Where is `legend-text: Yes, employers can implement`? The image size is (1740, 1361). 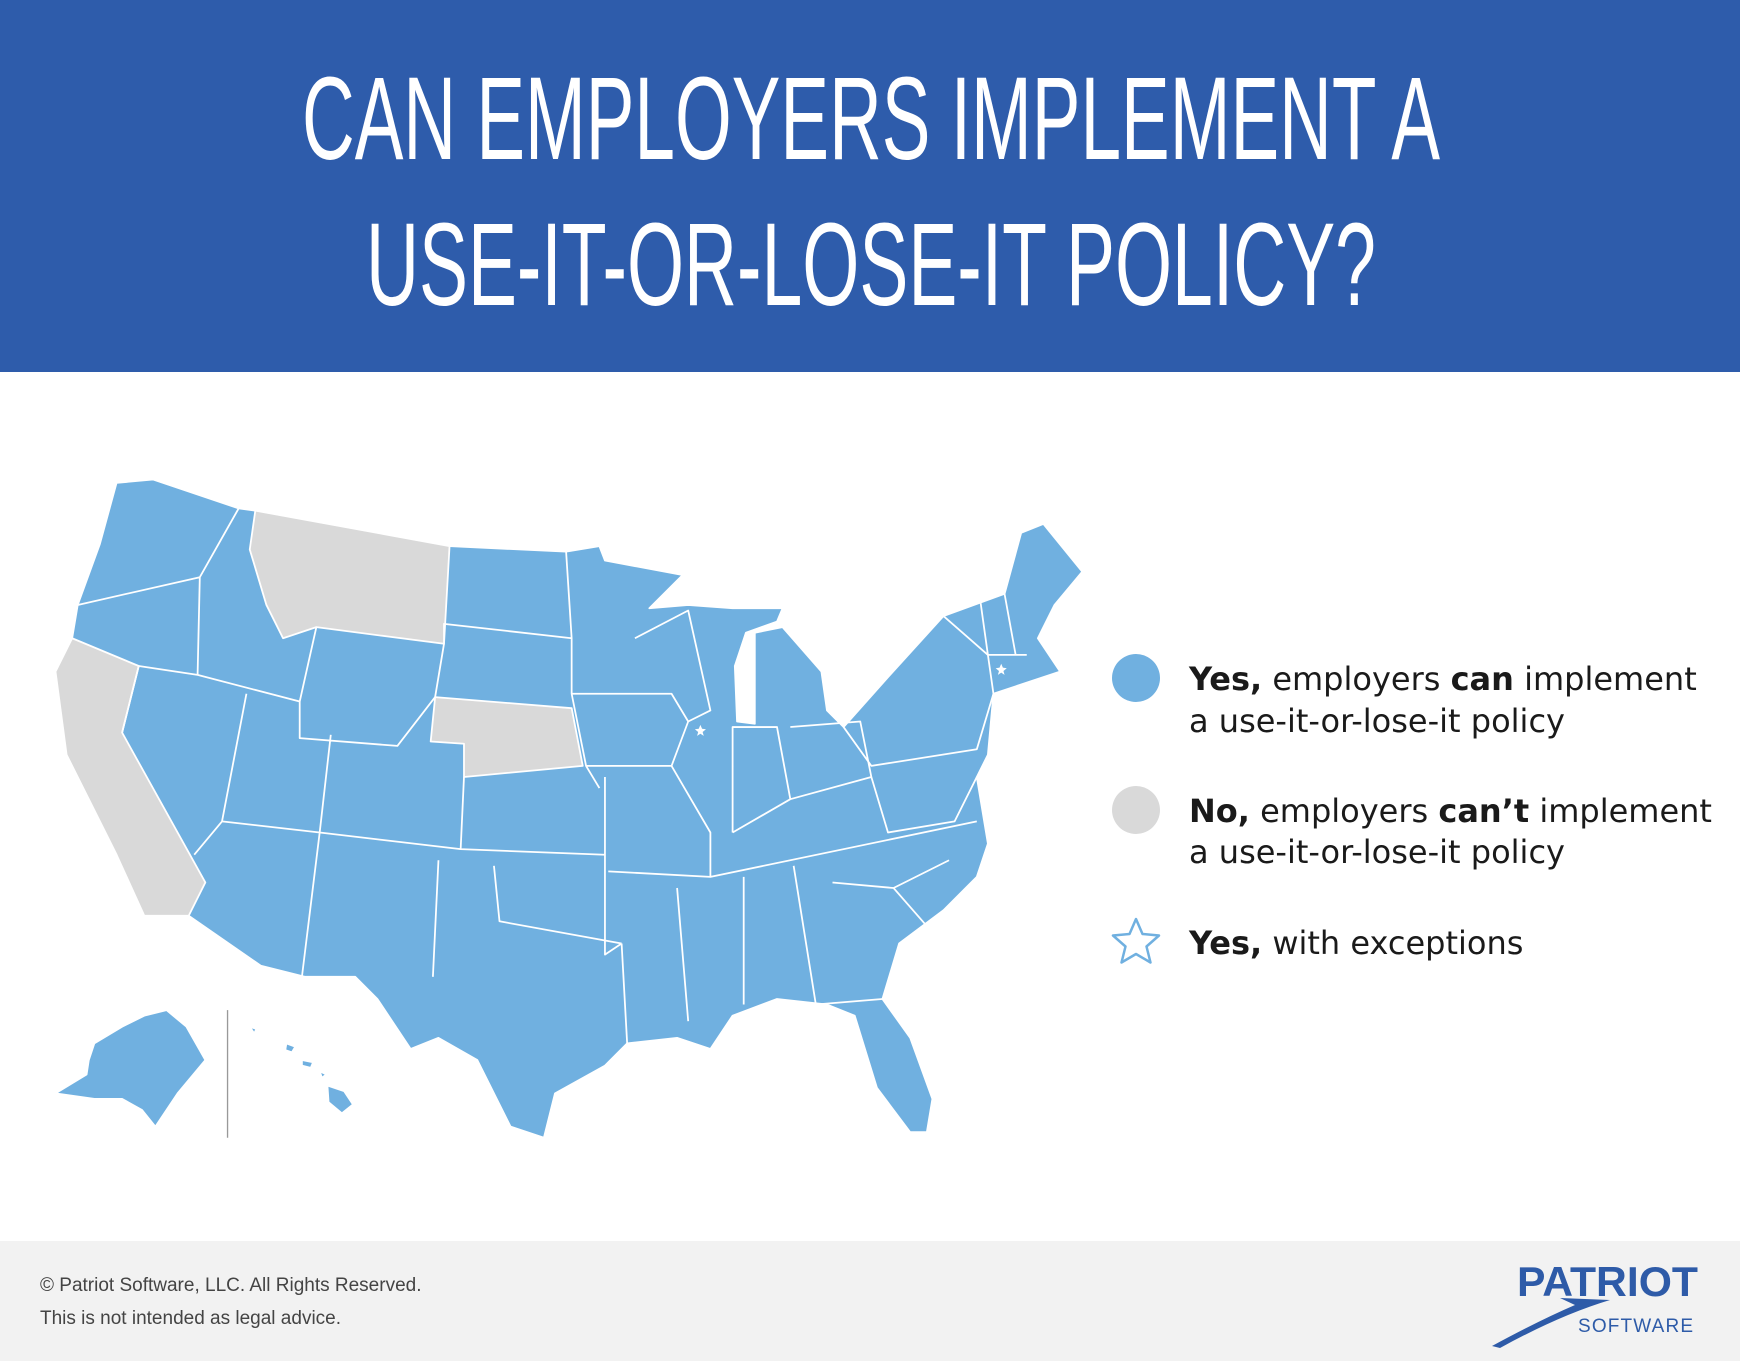 legend-text: Yes, employers can implement is located at coordinates (1442, 679).